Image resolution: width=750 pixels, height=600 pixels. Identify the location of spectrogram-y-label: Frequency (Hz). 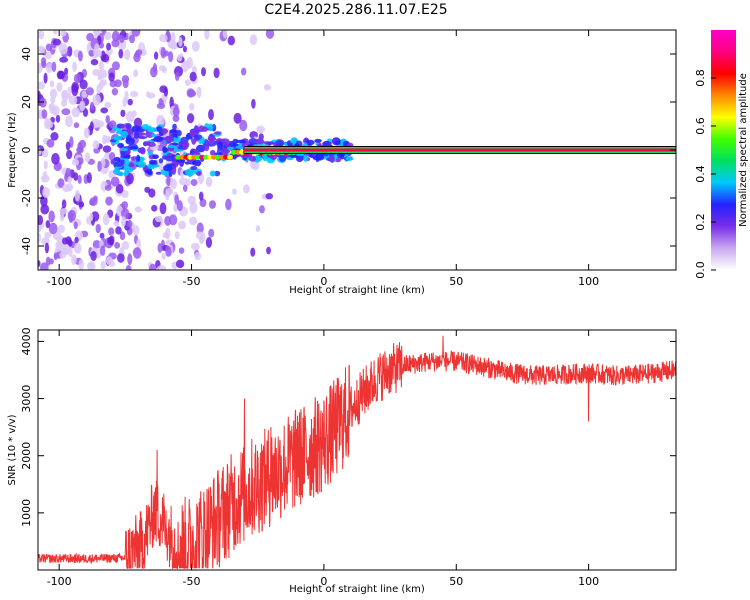
(12, 150).